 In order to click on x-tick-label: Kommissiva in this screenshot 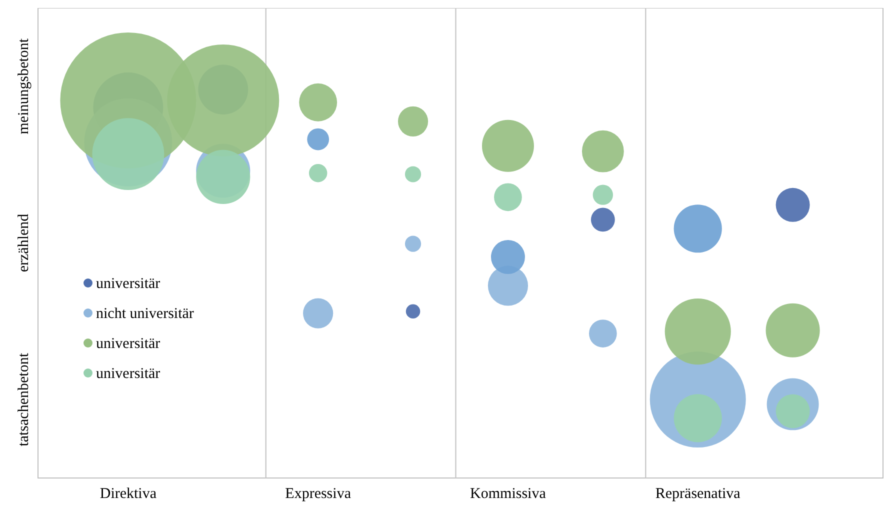, I will do `click(508, 494)`.